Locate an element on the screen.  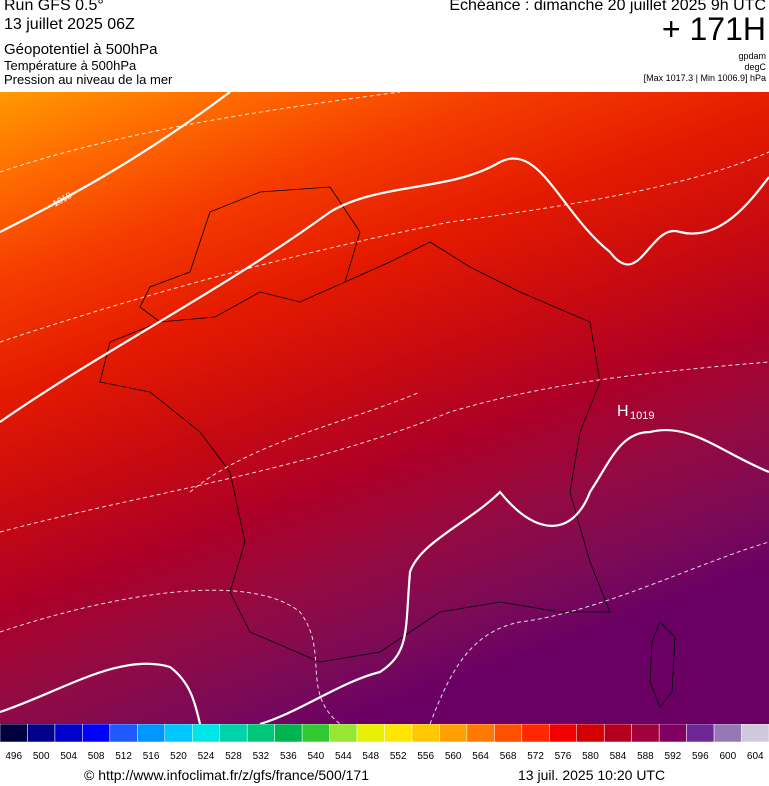
colorbar-label: 516 is located at coordinates (151, 756).